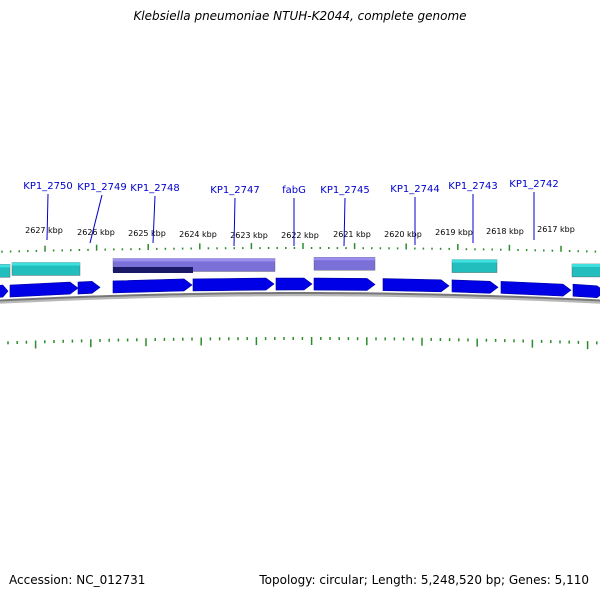  I want to click on genome-backbone, so click(300, 297).